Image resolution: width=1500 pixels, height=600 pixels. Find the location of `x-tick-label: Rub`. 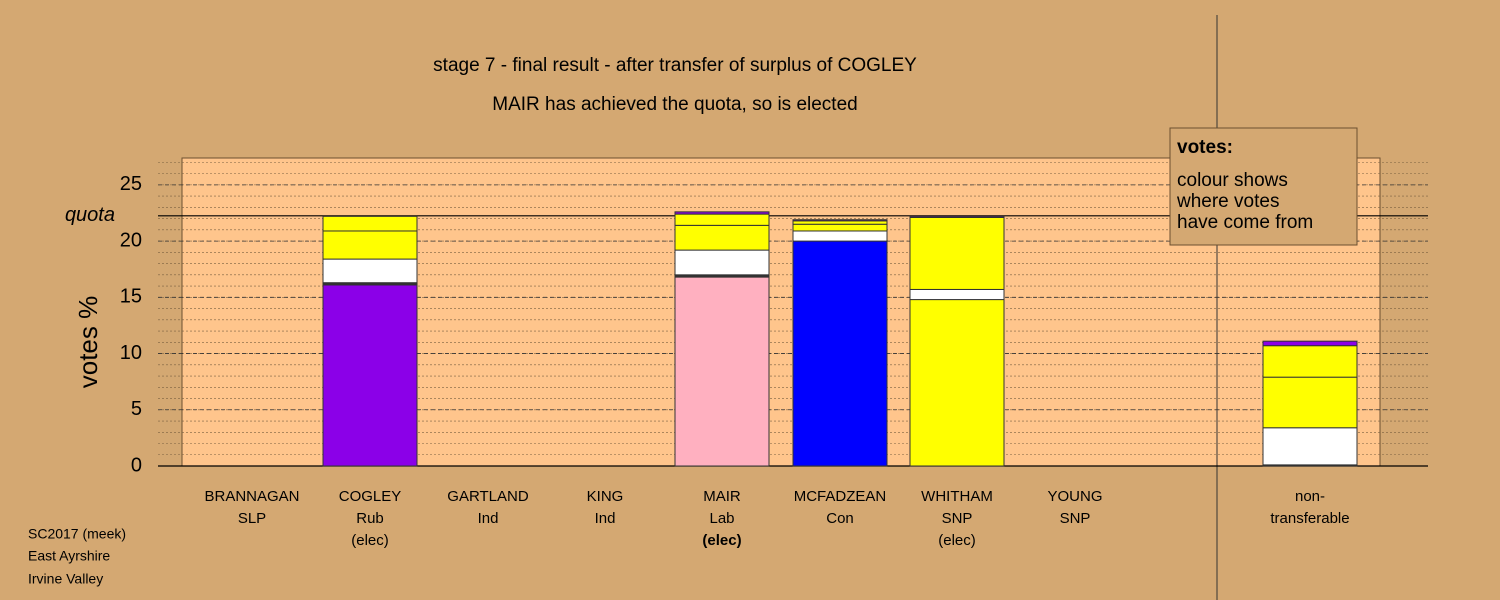

x-tick-label: Rub is located at coordinates (370, 518).